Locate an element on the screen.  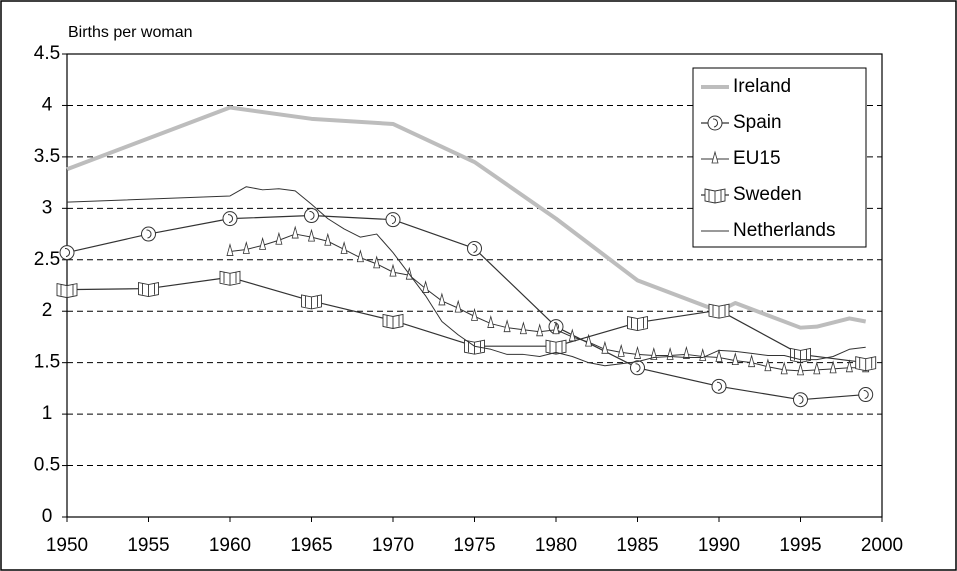
y-tick-label: 0.5 is located at coordinates (47, 465).